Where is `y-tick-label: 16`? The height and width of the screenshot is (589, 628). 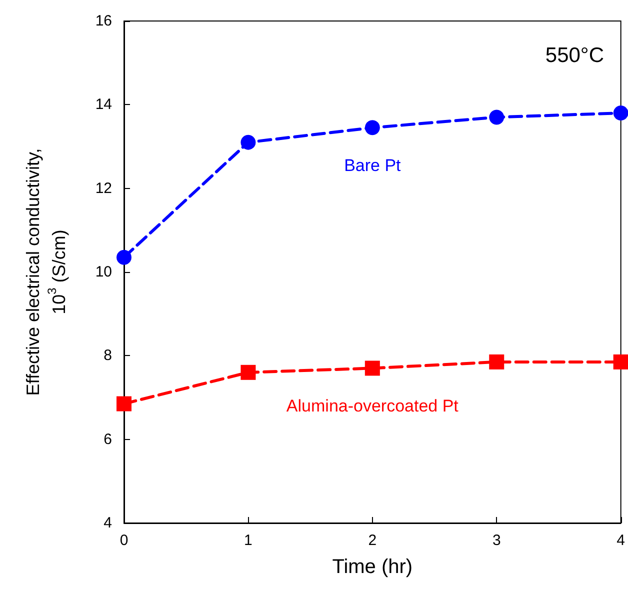 y-tick-label: 16 is located at coordinates (103, 21).